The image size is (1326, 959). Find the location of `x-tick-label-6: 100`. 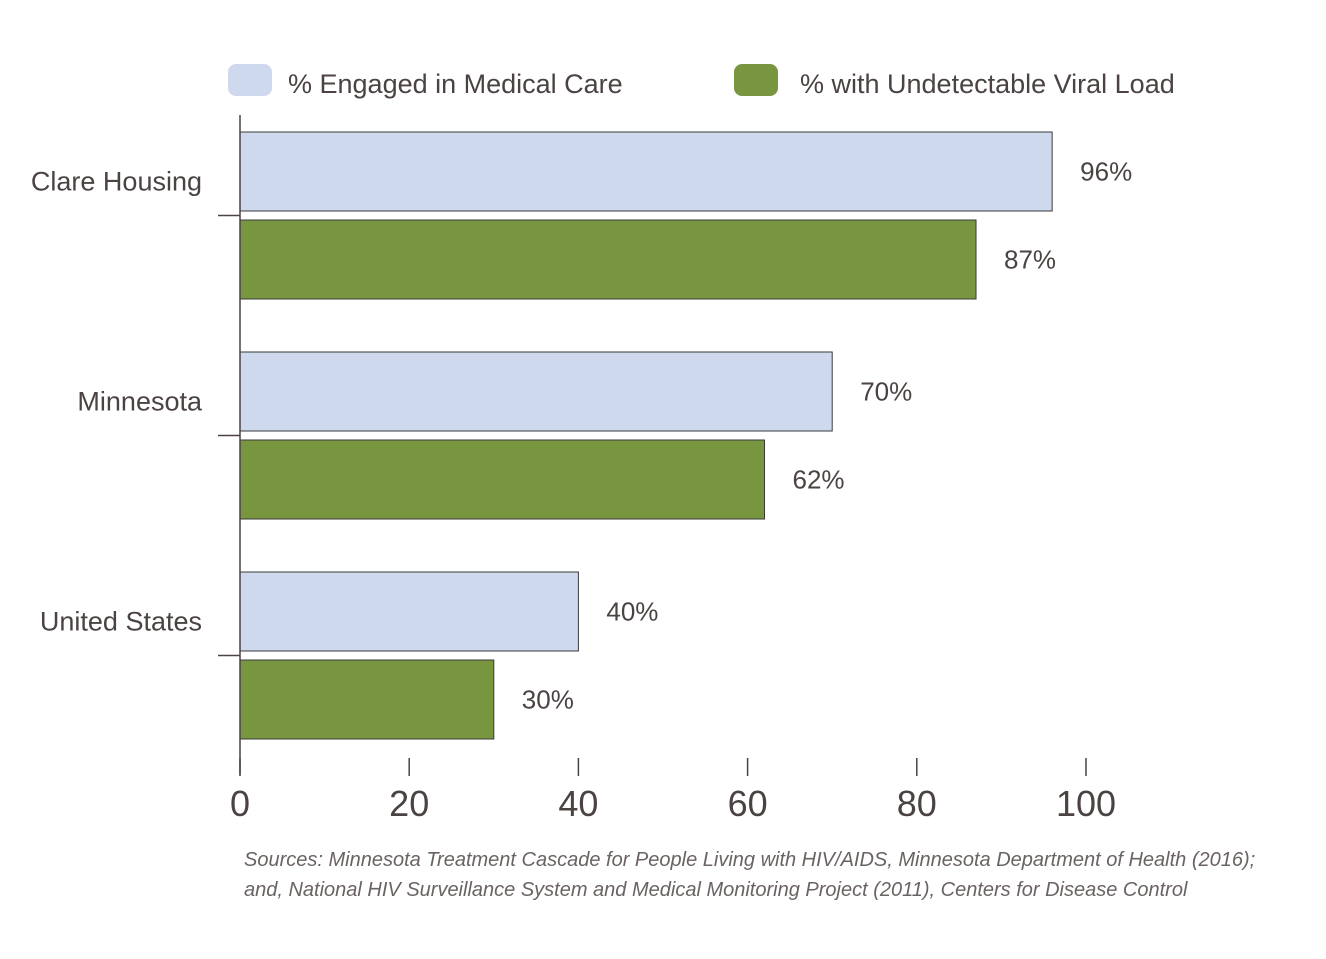

x-tick-label-6: 100 is located at coordinates (1086, 803).